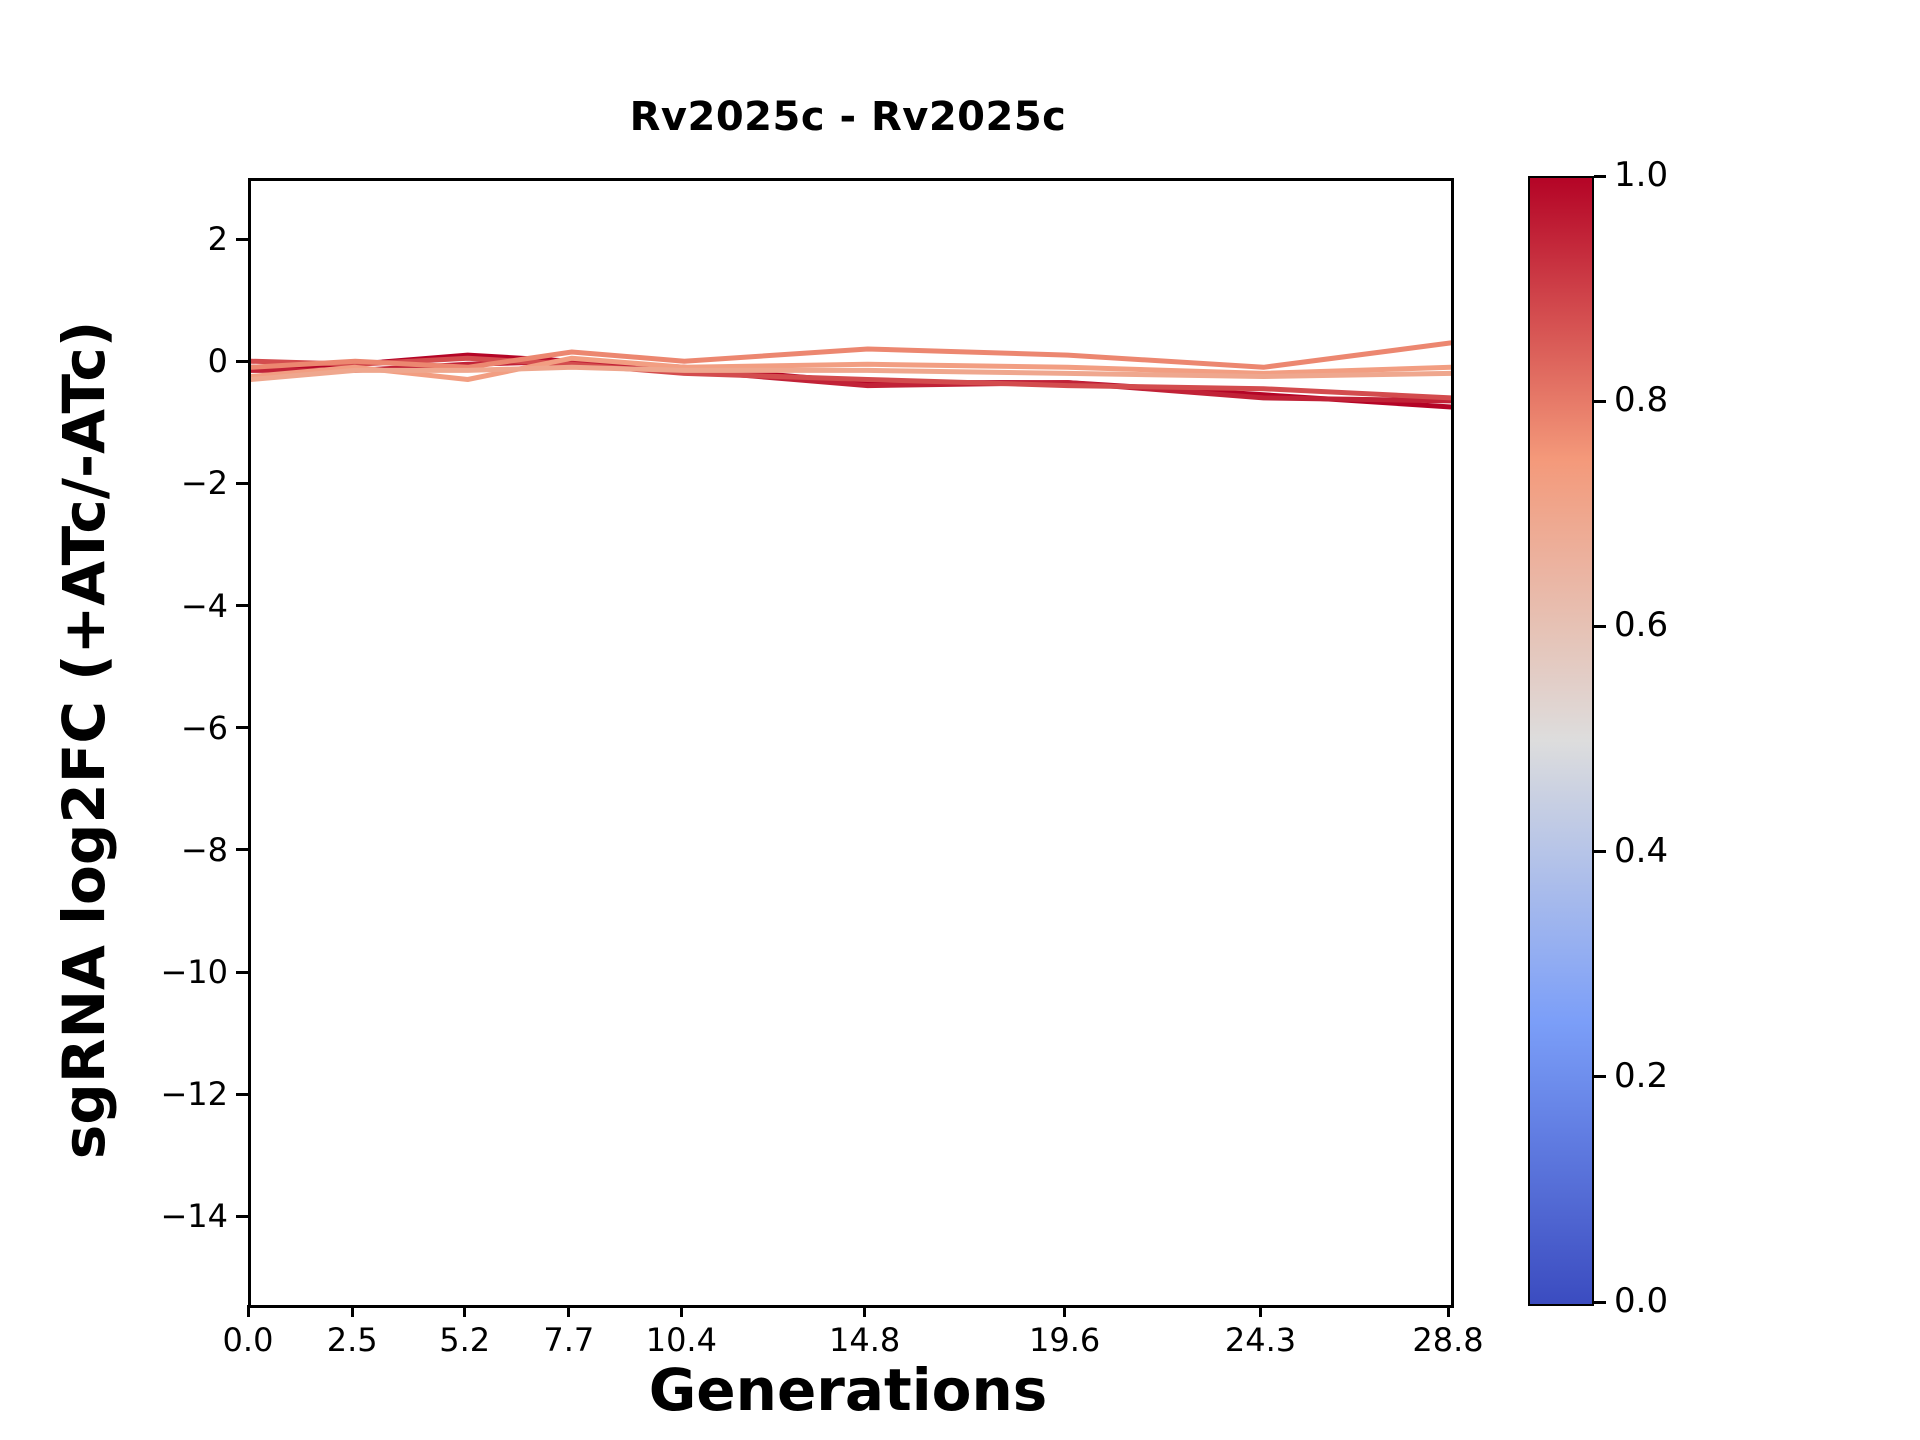 The height and width of the screenshot is (1440, 1920). I want to click on chart-title: Rv2025c - Rv2025c, so click(848, 117).